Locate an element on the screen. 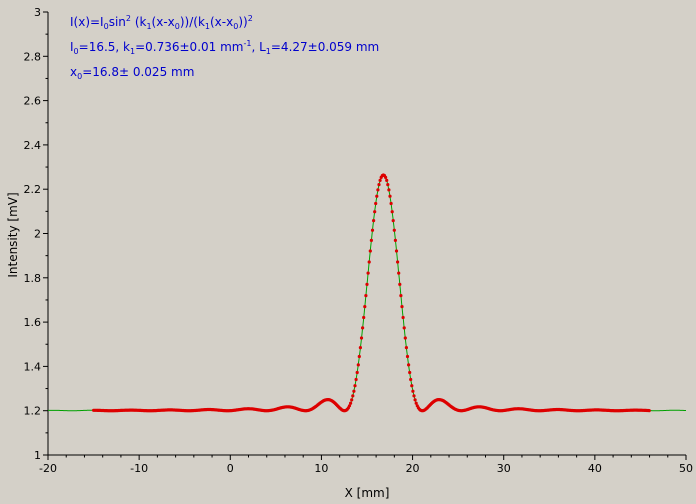 This screenshot has width=696, height=504. y-tick-label: 3 is located at coordinates (37, 12).